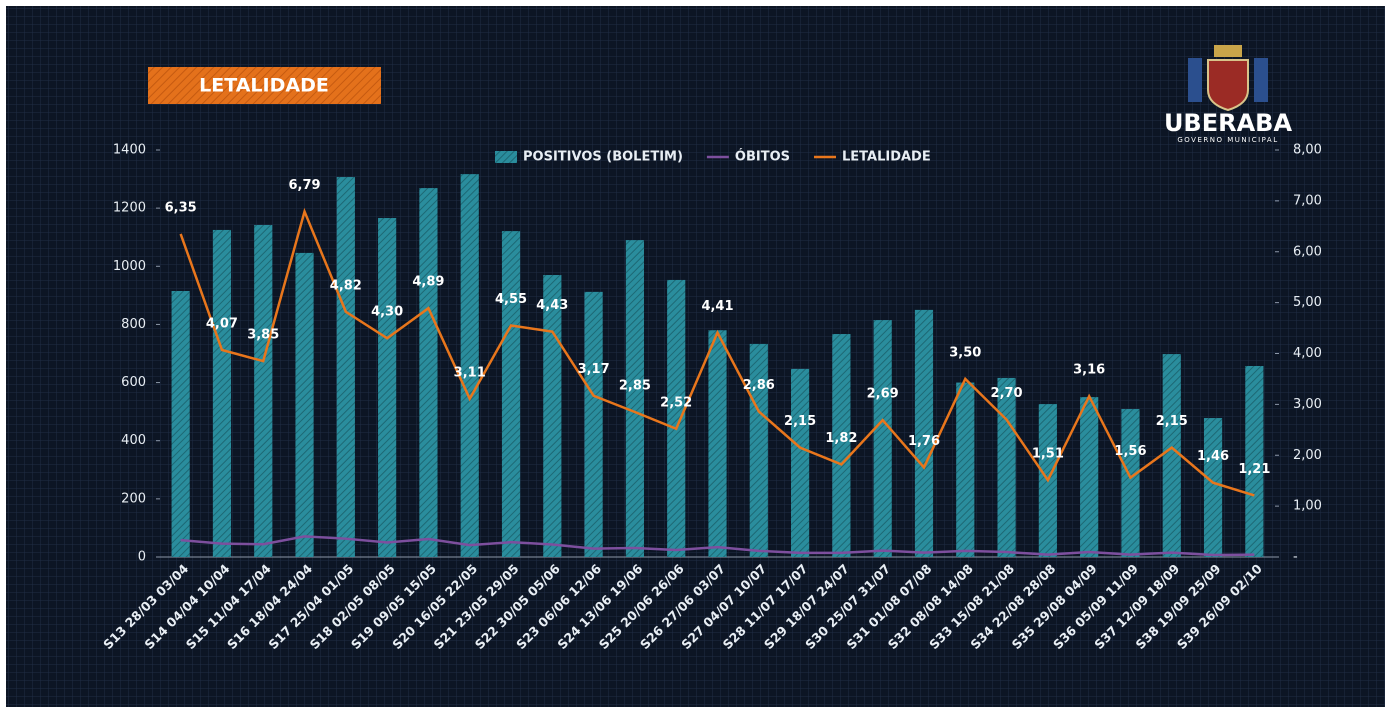 The image size is (1391, 713). Describe the element at coordinates (428, 282) in the screenshot. I see `data-label: 4,89` at that location.